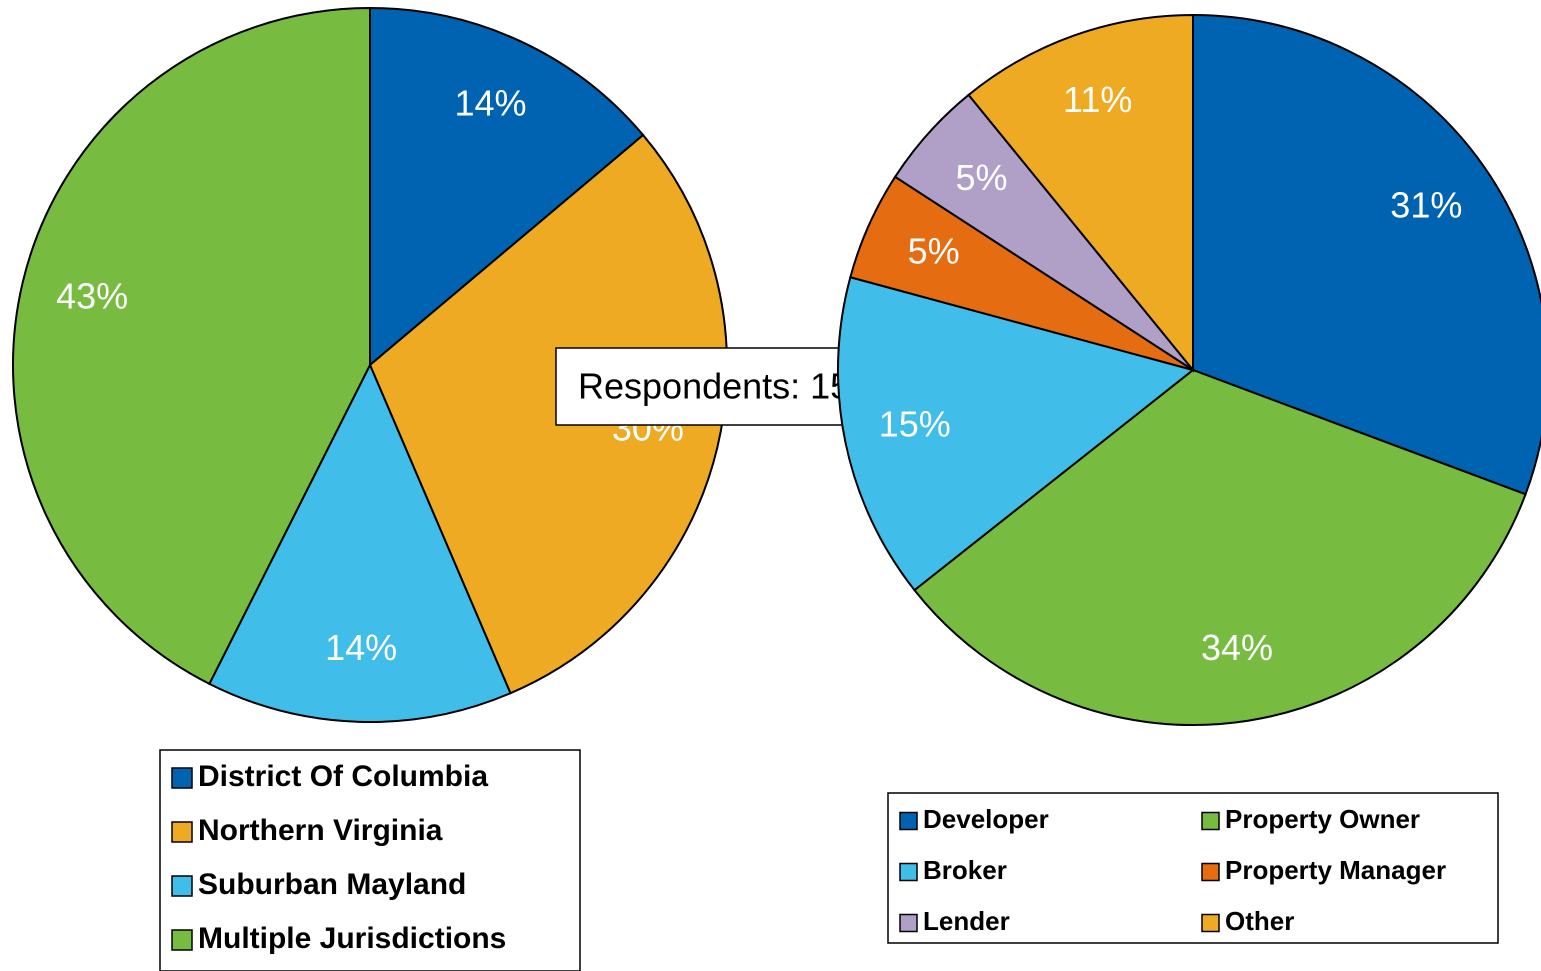 This screenshot has width=1541, height=971. Describe the element at coordinates (724, 386) in the screenshot. I see `annotation: Respondents: 153` at that location.